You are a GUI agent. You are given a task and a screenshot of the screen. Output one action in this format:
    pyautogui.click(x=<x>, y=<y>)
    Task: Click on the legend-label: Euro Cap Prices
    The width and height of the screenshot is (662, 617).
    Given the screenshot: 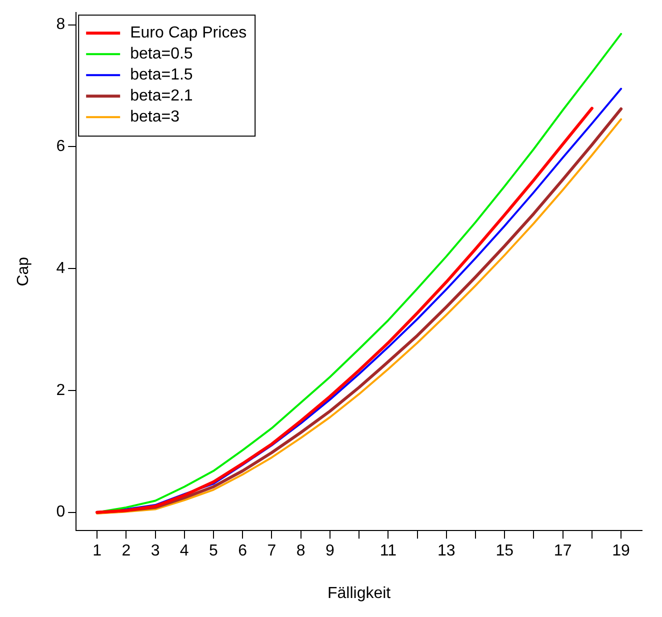 What is the action you would take?
    pyautogui.click(x=188, y=33)
    